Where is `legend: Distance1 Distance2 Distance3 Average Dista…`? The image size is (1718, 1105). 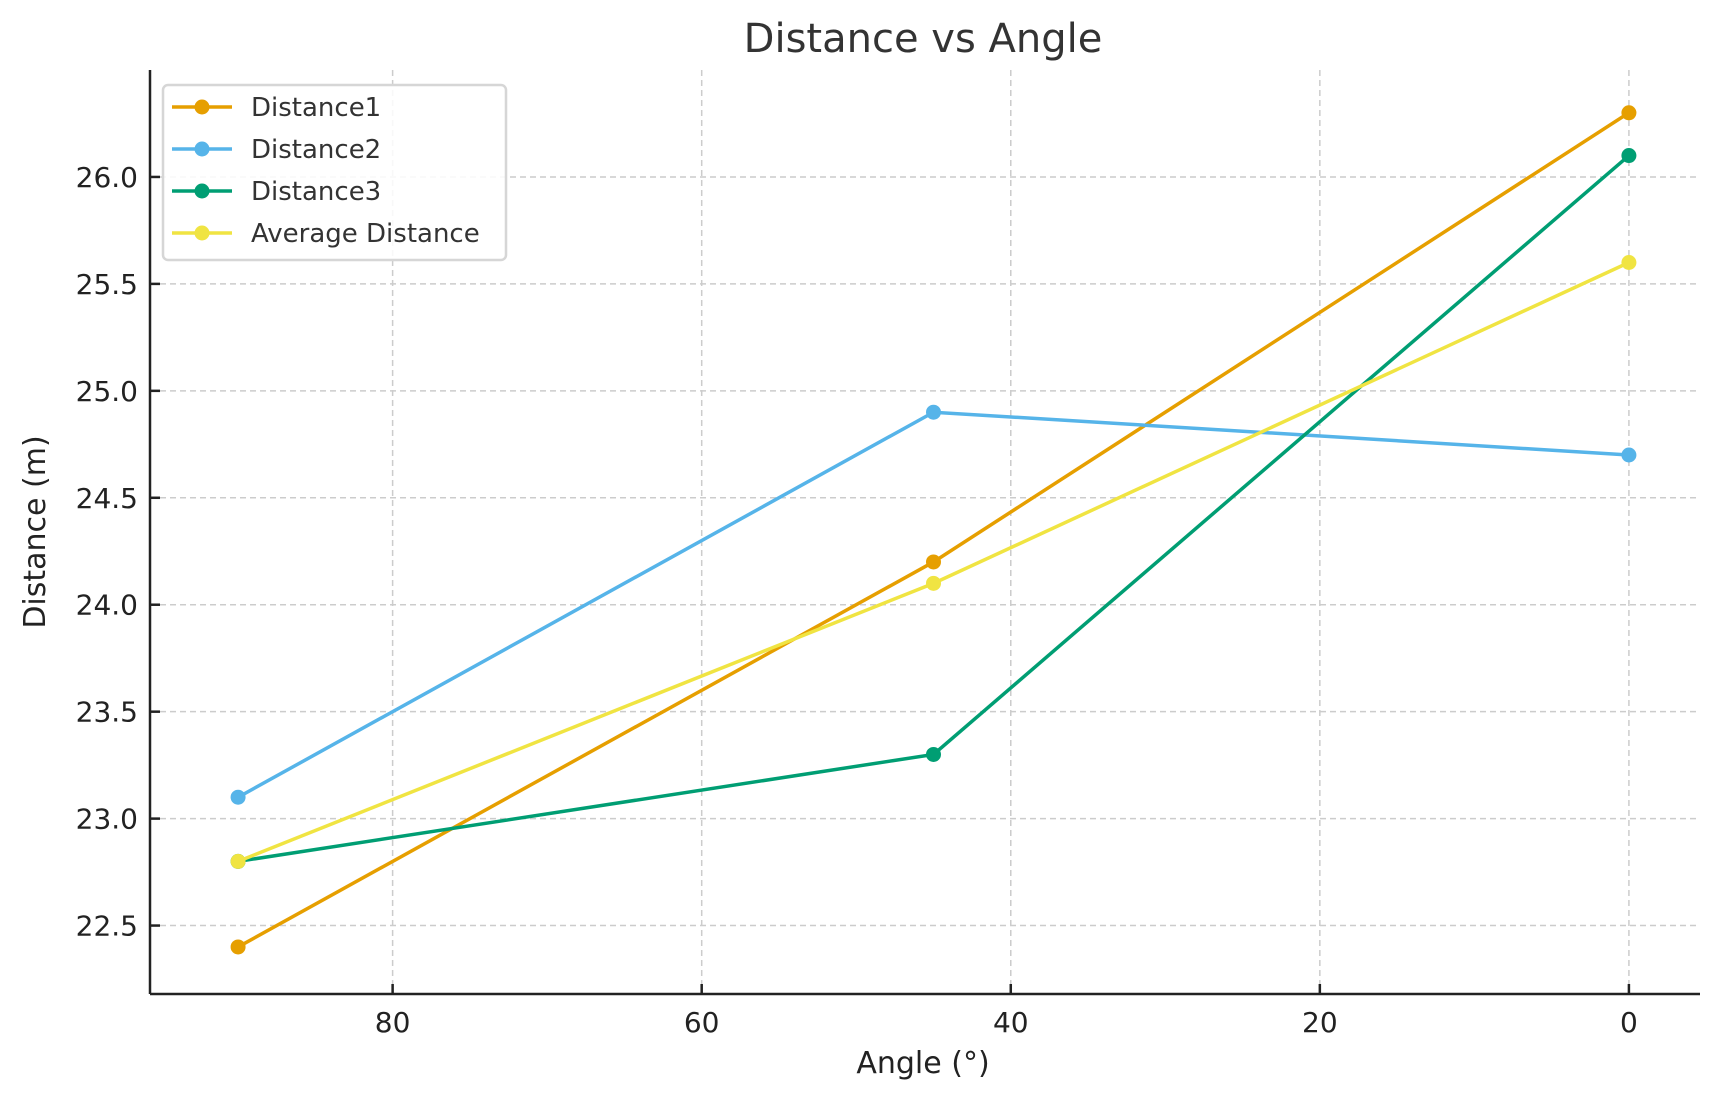 legend: Distance1 Distance2 Distance3 Average Dista… is located at coordinates (334, 172).